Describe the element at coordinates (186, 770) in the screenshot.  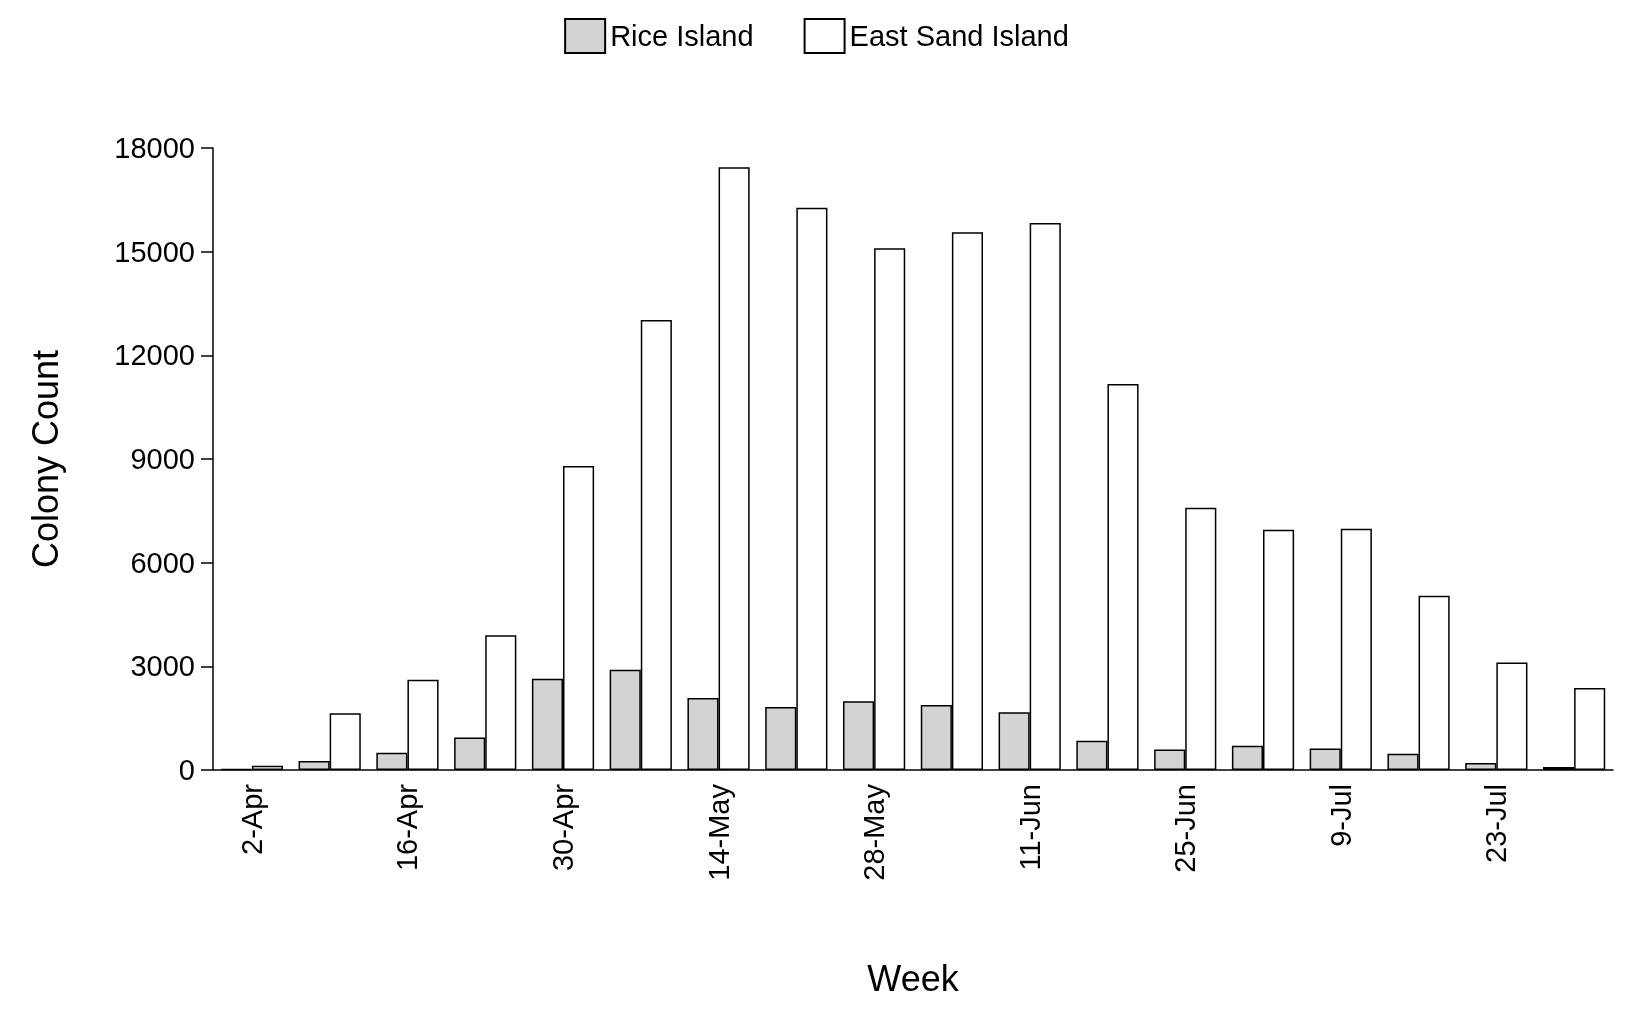
I see `y-tick-label: 0` at that location.